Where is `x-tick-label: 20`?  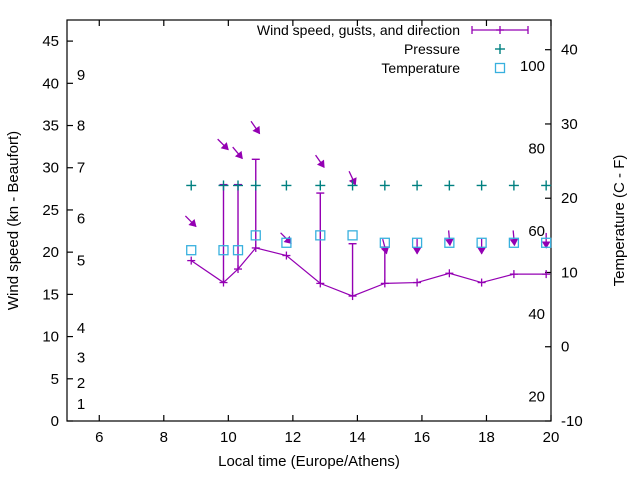 x-tick-label: 20 is located at coordinates (551, 437).